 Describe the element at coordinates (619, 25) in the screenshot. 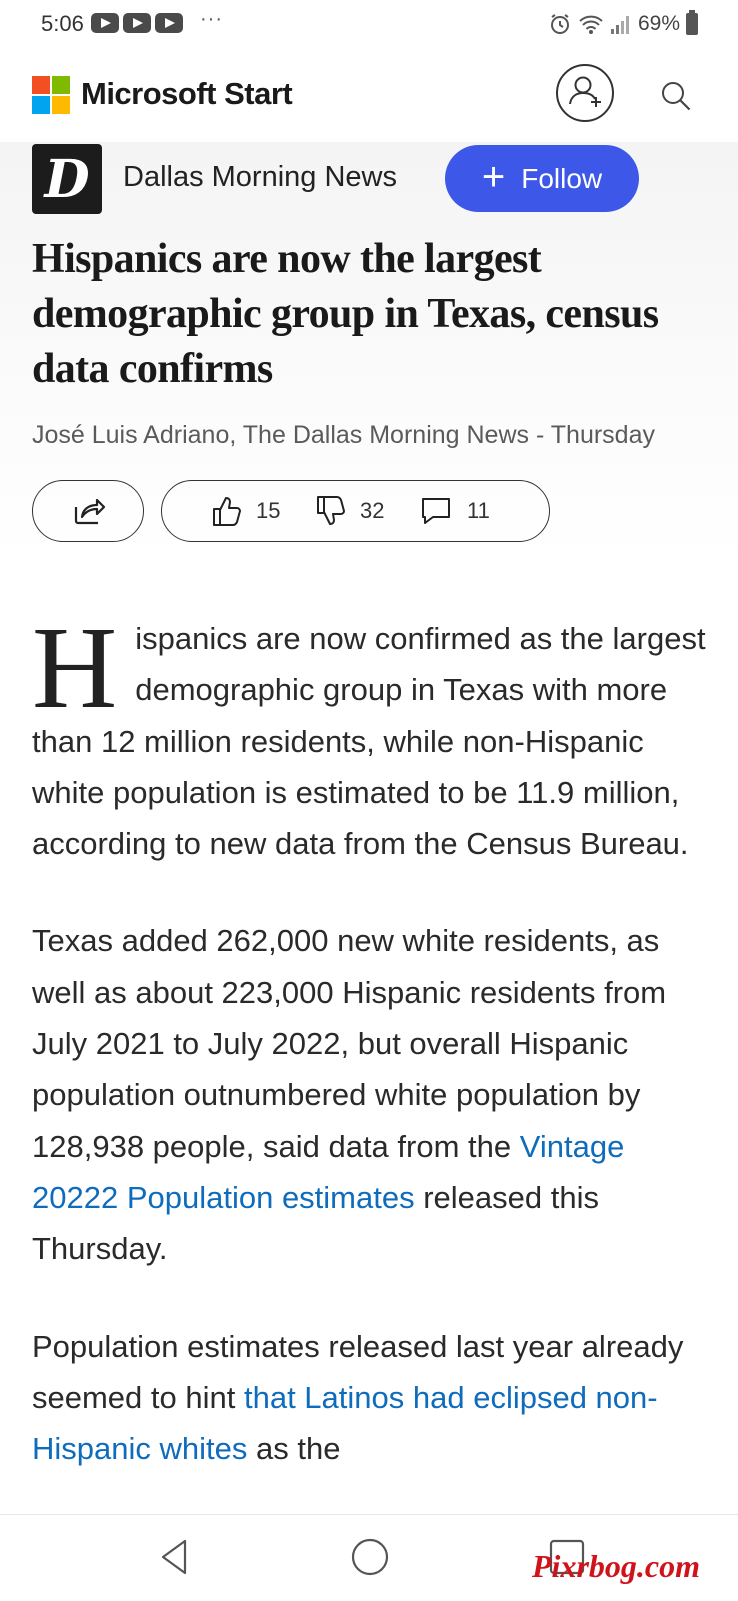

I see `signal-icon` at that location.